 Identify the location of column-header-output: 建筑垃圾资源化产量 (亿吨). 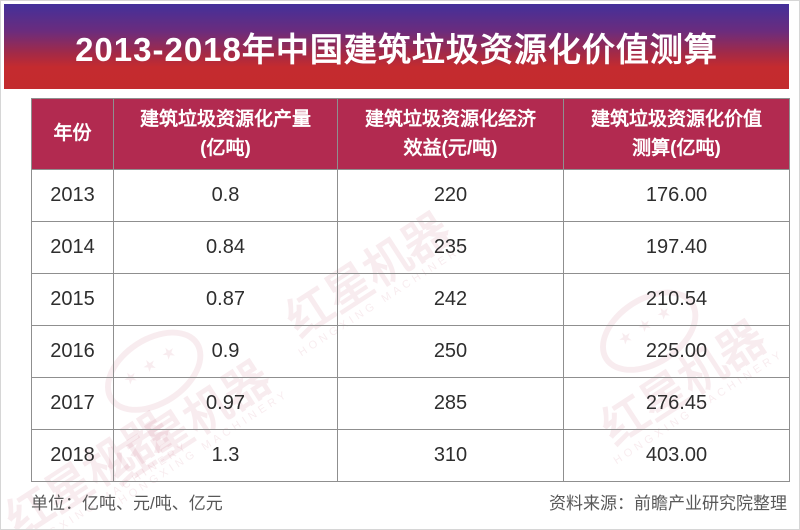
(225, 134).